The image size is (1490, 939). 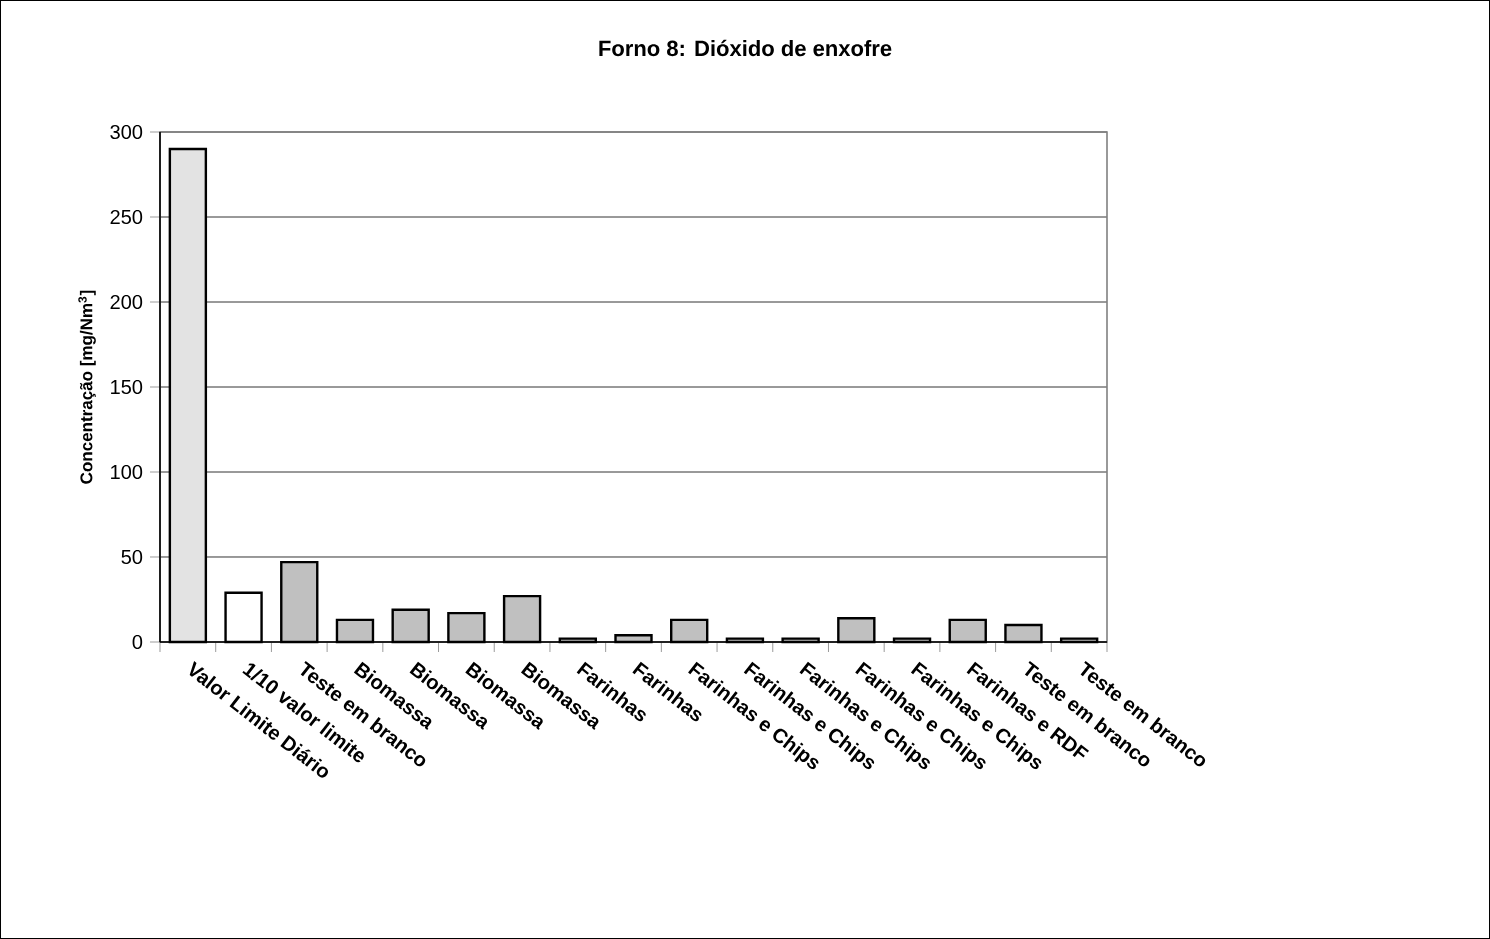 What do you see at coordinates (87, 387) in the screenshot?
I see `y-axis-title: Concentração [mg/Nm$^{3}$]` at bounding box center [87, 387].